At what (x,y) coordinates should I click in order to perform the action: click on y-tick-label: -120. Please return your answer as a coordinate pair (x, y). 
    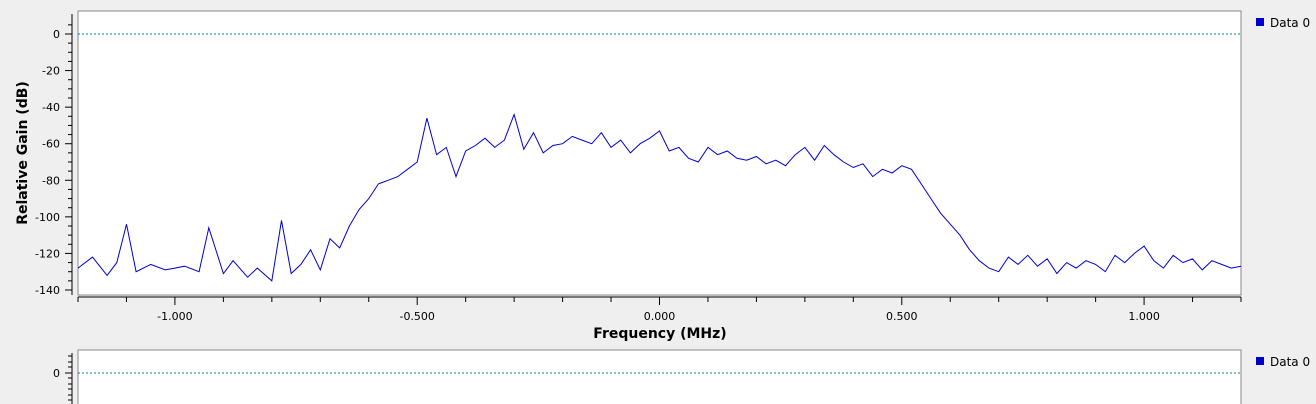
    Looking at the image, I should click on (47, 253).